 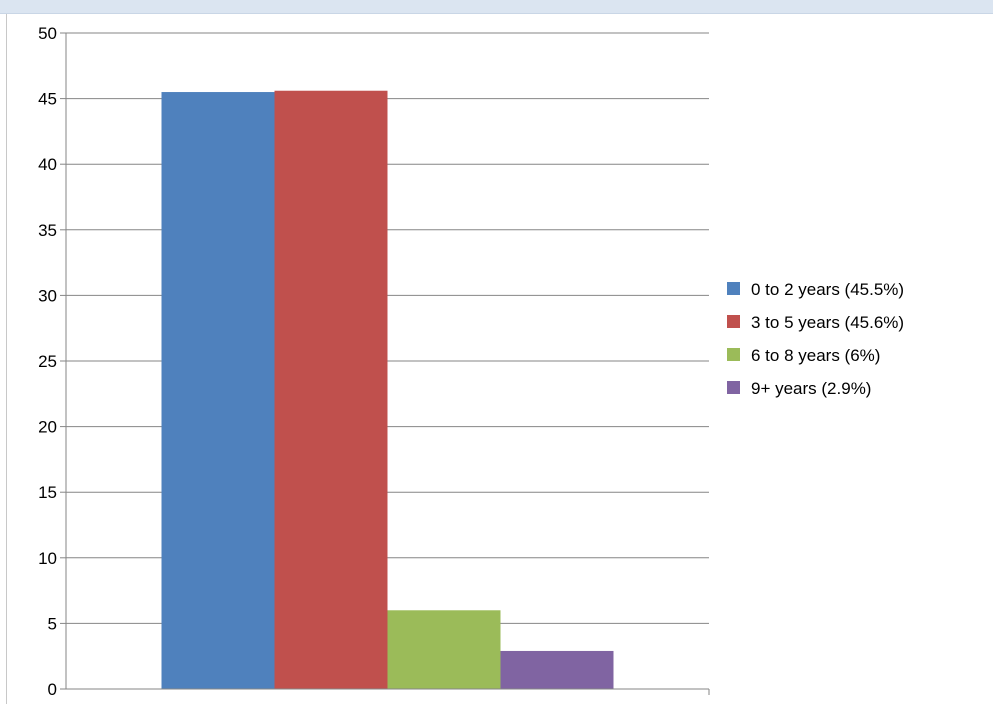 I want to click on y-tick-label: 30, so click(x=47, y=295).